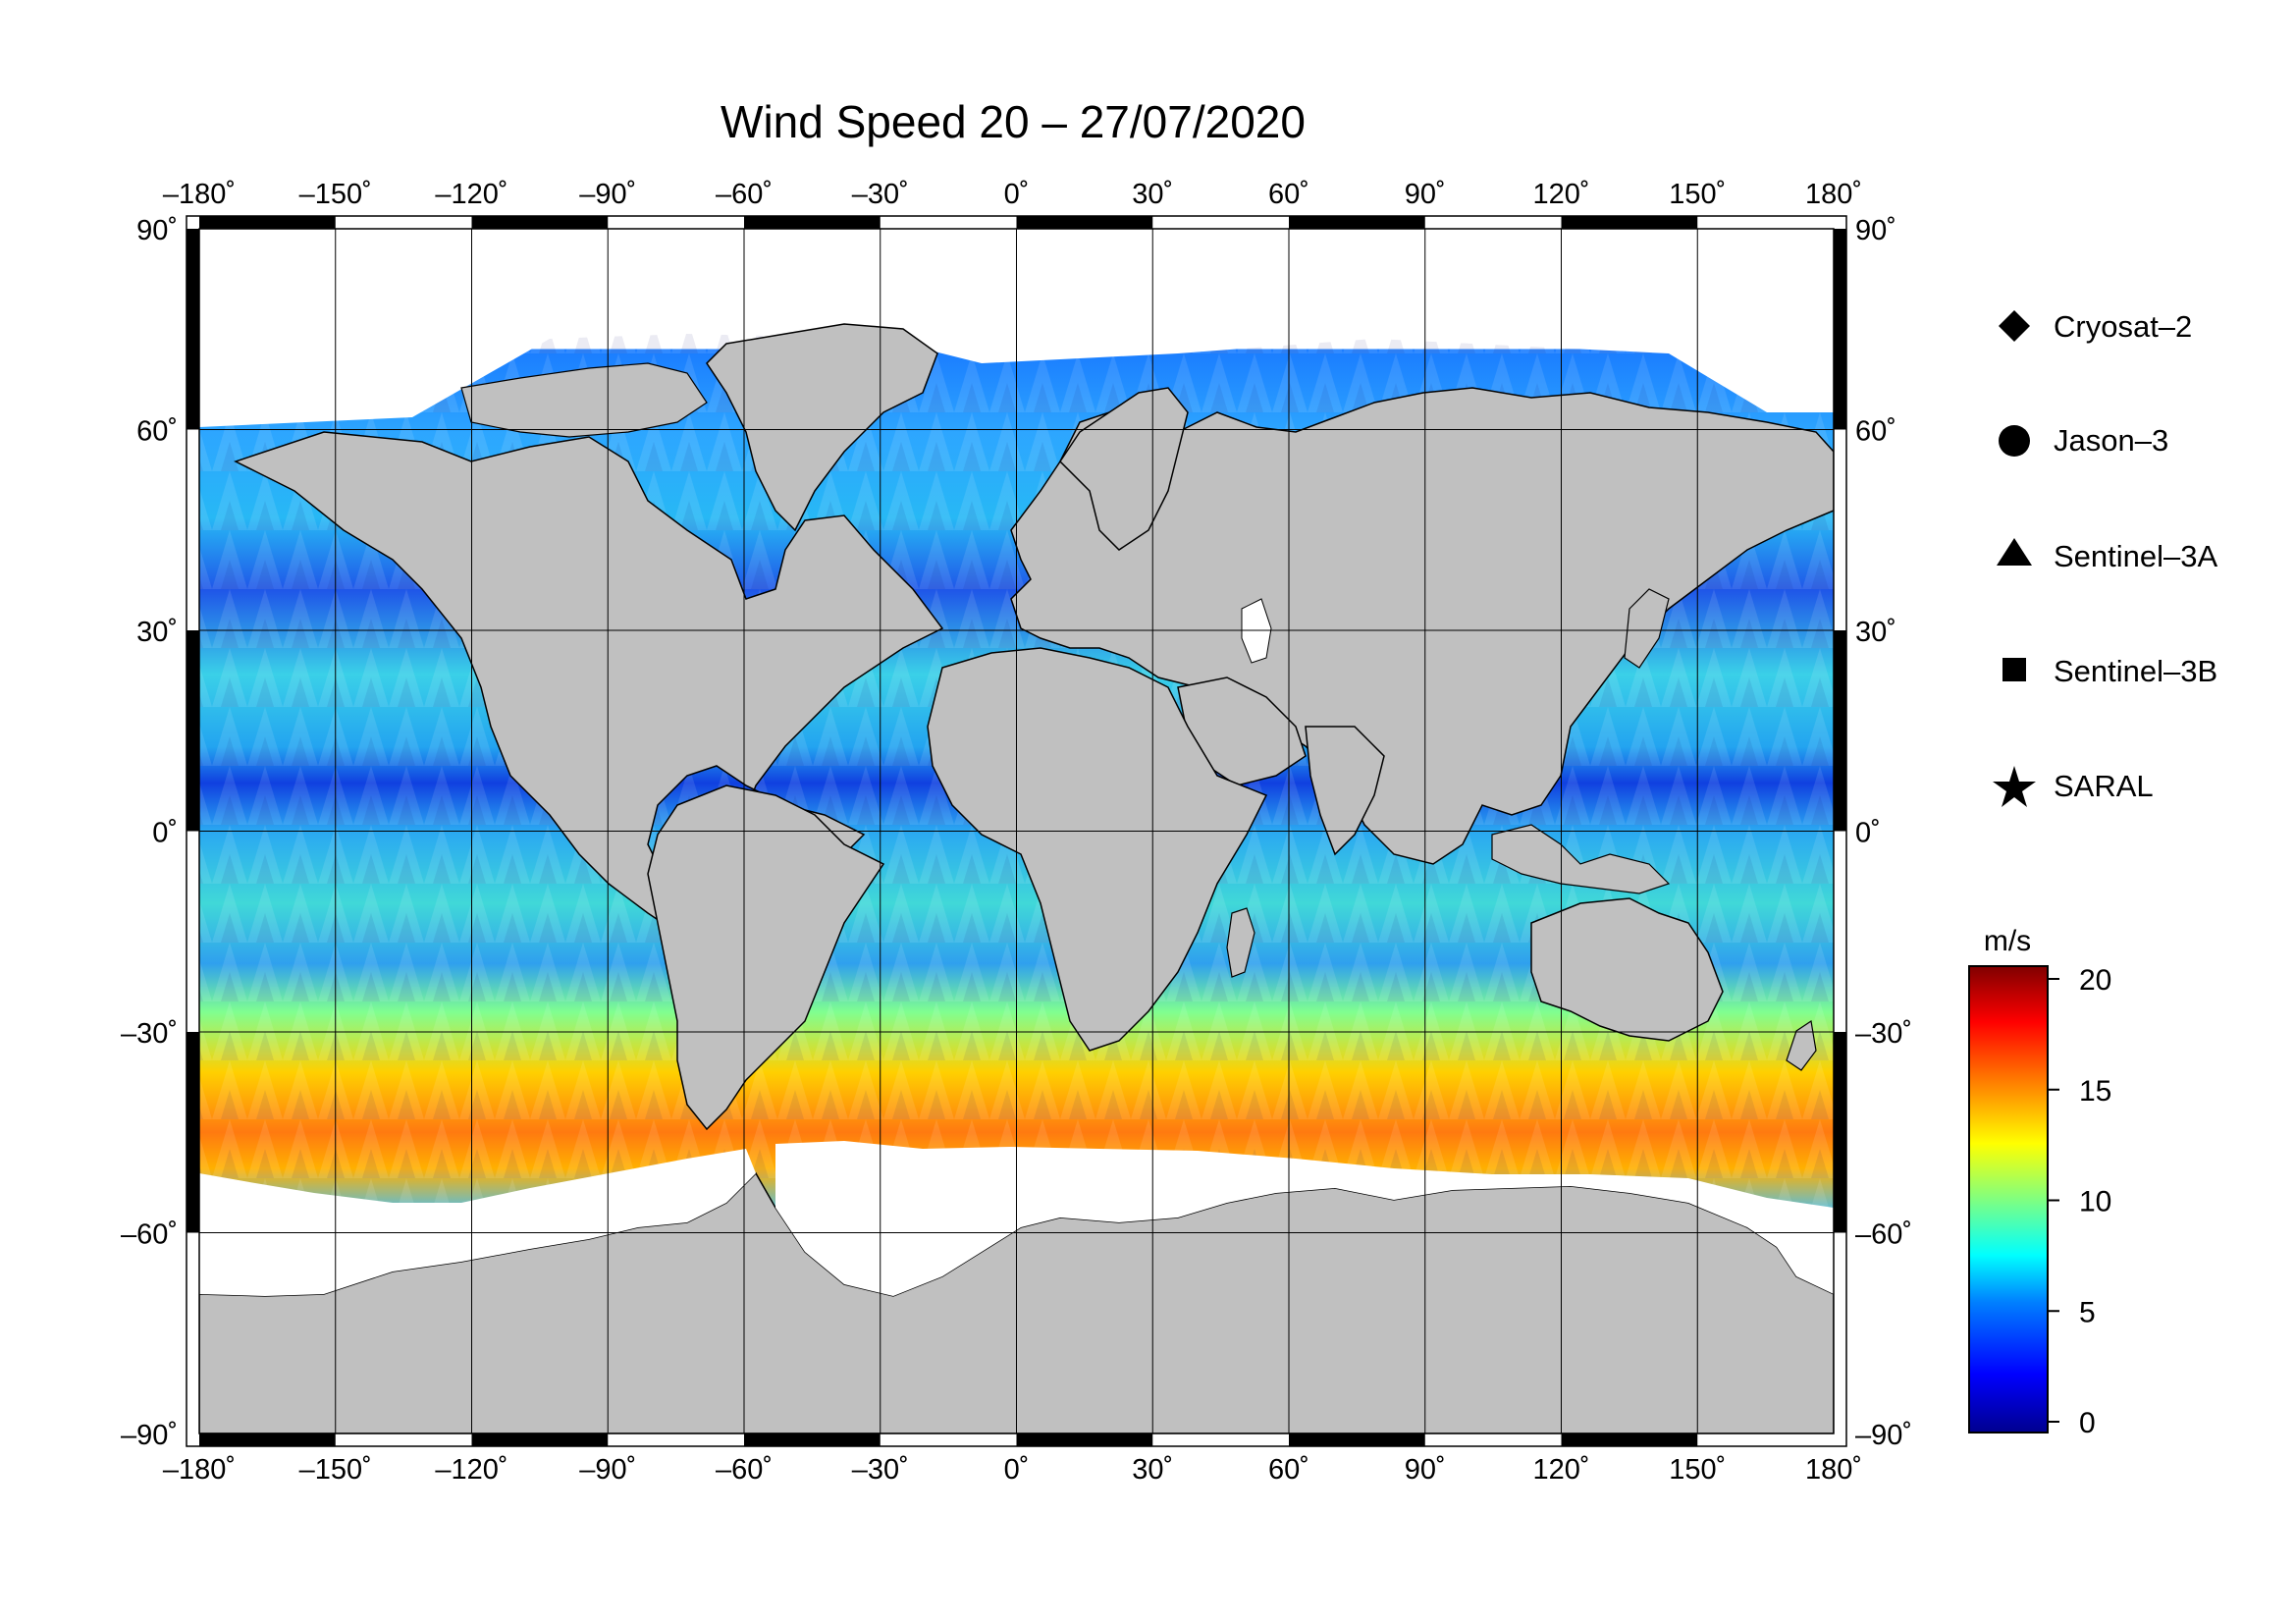 This screenshot has height=1623, width=2296. I want to click on antarctic-ice-east, so click(1305, 1218).